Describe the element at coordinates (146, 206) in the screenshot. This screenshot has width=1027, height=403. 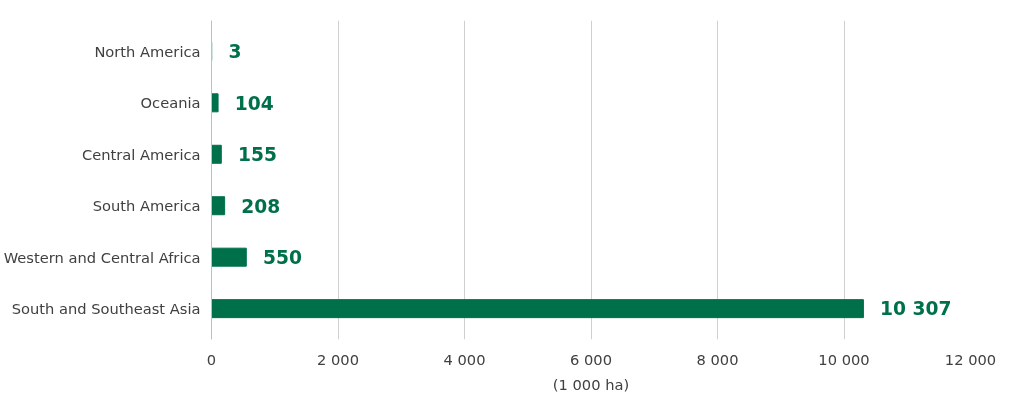
I see `y-tick-label: South America` at that location.